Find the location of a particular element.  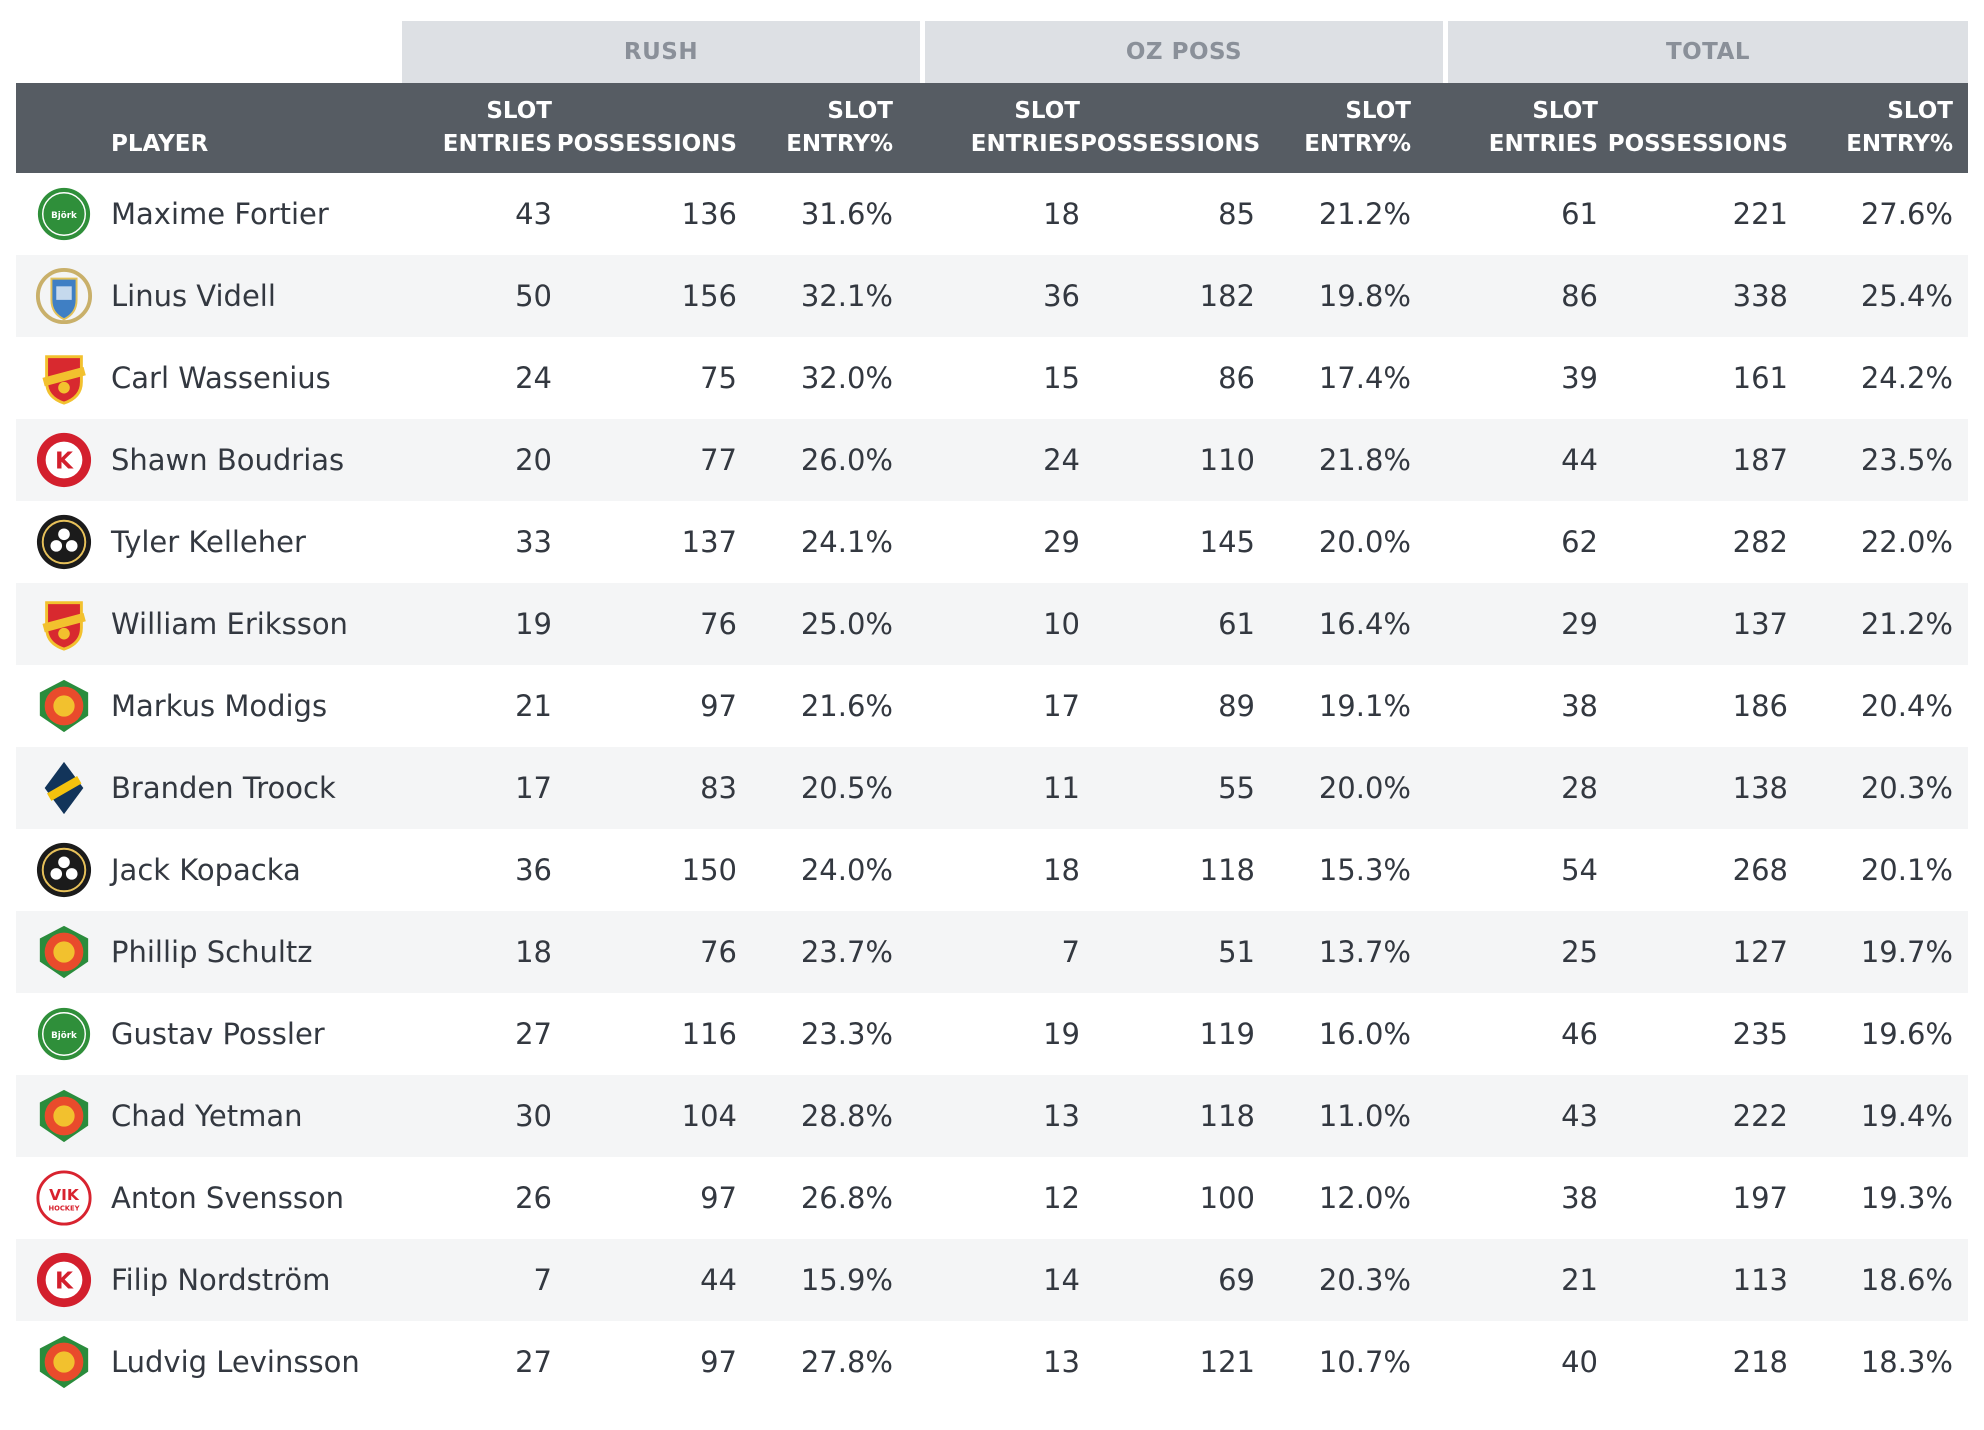

svg-text: K is located at coordinates (64, 1281).